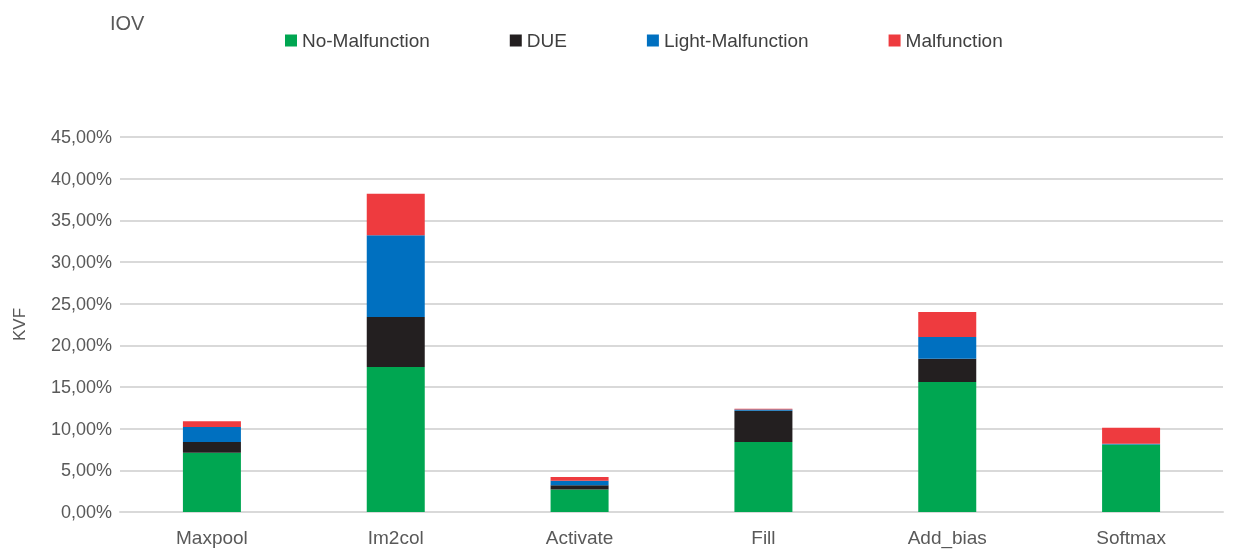 The image size is (1245, 557). I want to click on x-tick-label: Fill, so click(763, 537).